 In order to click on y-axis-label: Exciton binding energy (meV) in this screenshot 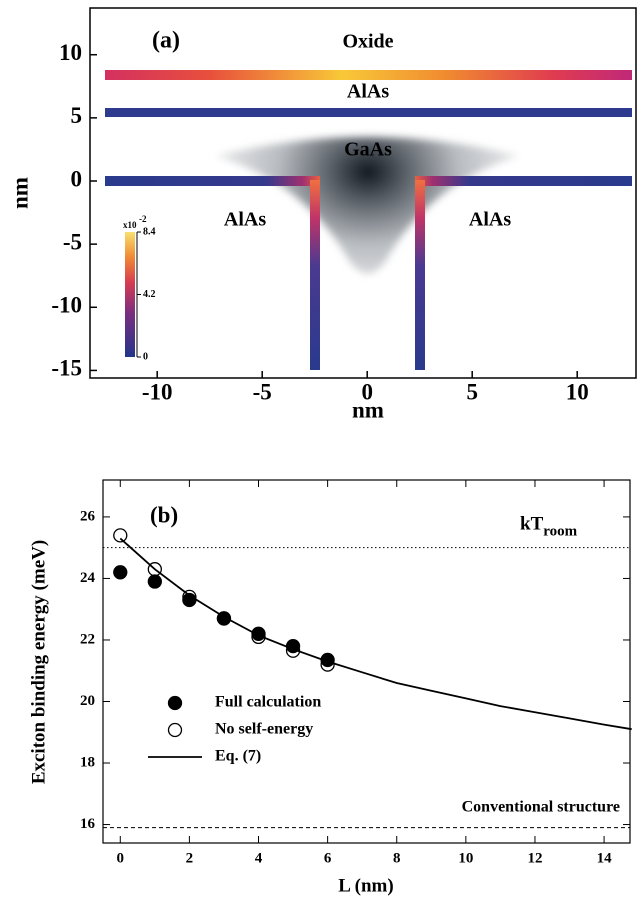, I will do `click(38, 662)`.